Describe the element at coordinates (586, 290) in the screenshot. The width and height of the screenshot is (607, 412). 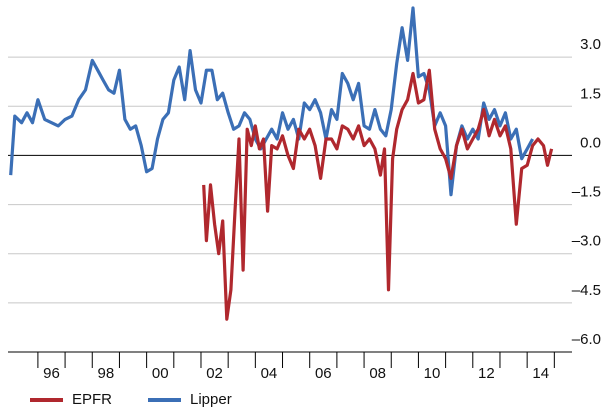
I see `y-tick-label: –4.5` at that location.